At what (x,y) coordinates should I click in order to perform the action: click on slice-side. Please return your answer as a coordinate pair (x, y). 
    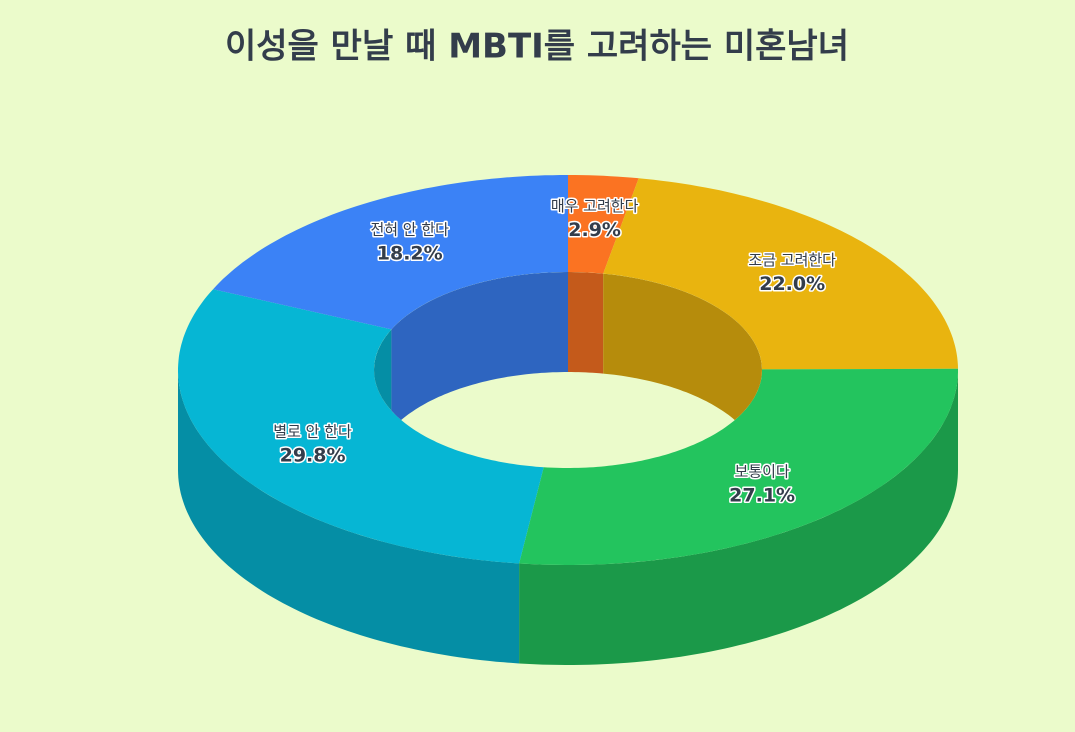
    Looking at the image, I should click on (349, 517).